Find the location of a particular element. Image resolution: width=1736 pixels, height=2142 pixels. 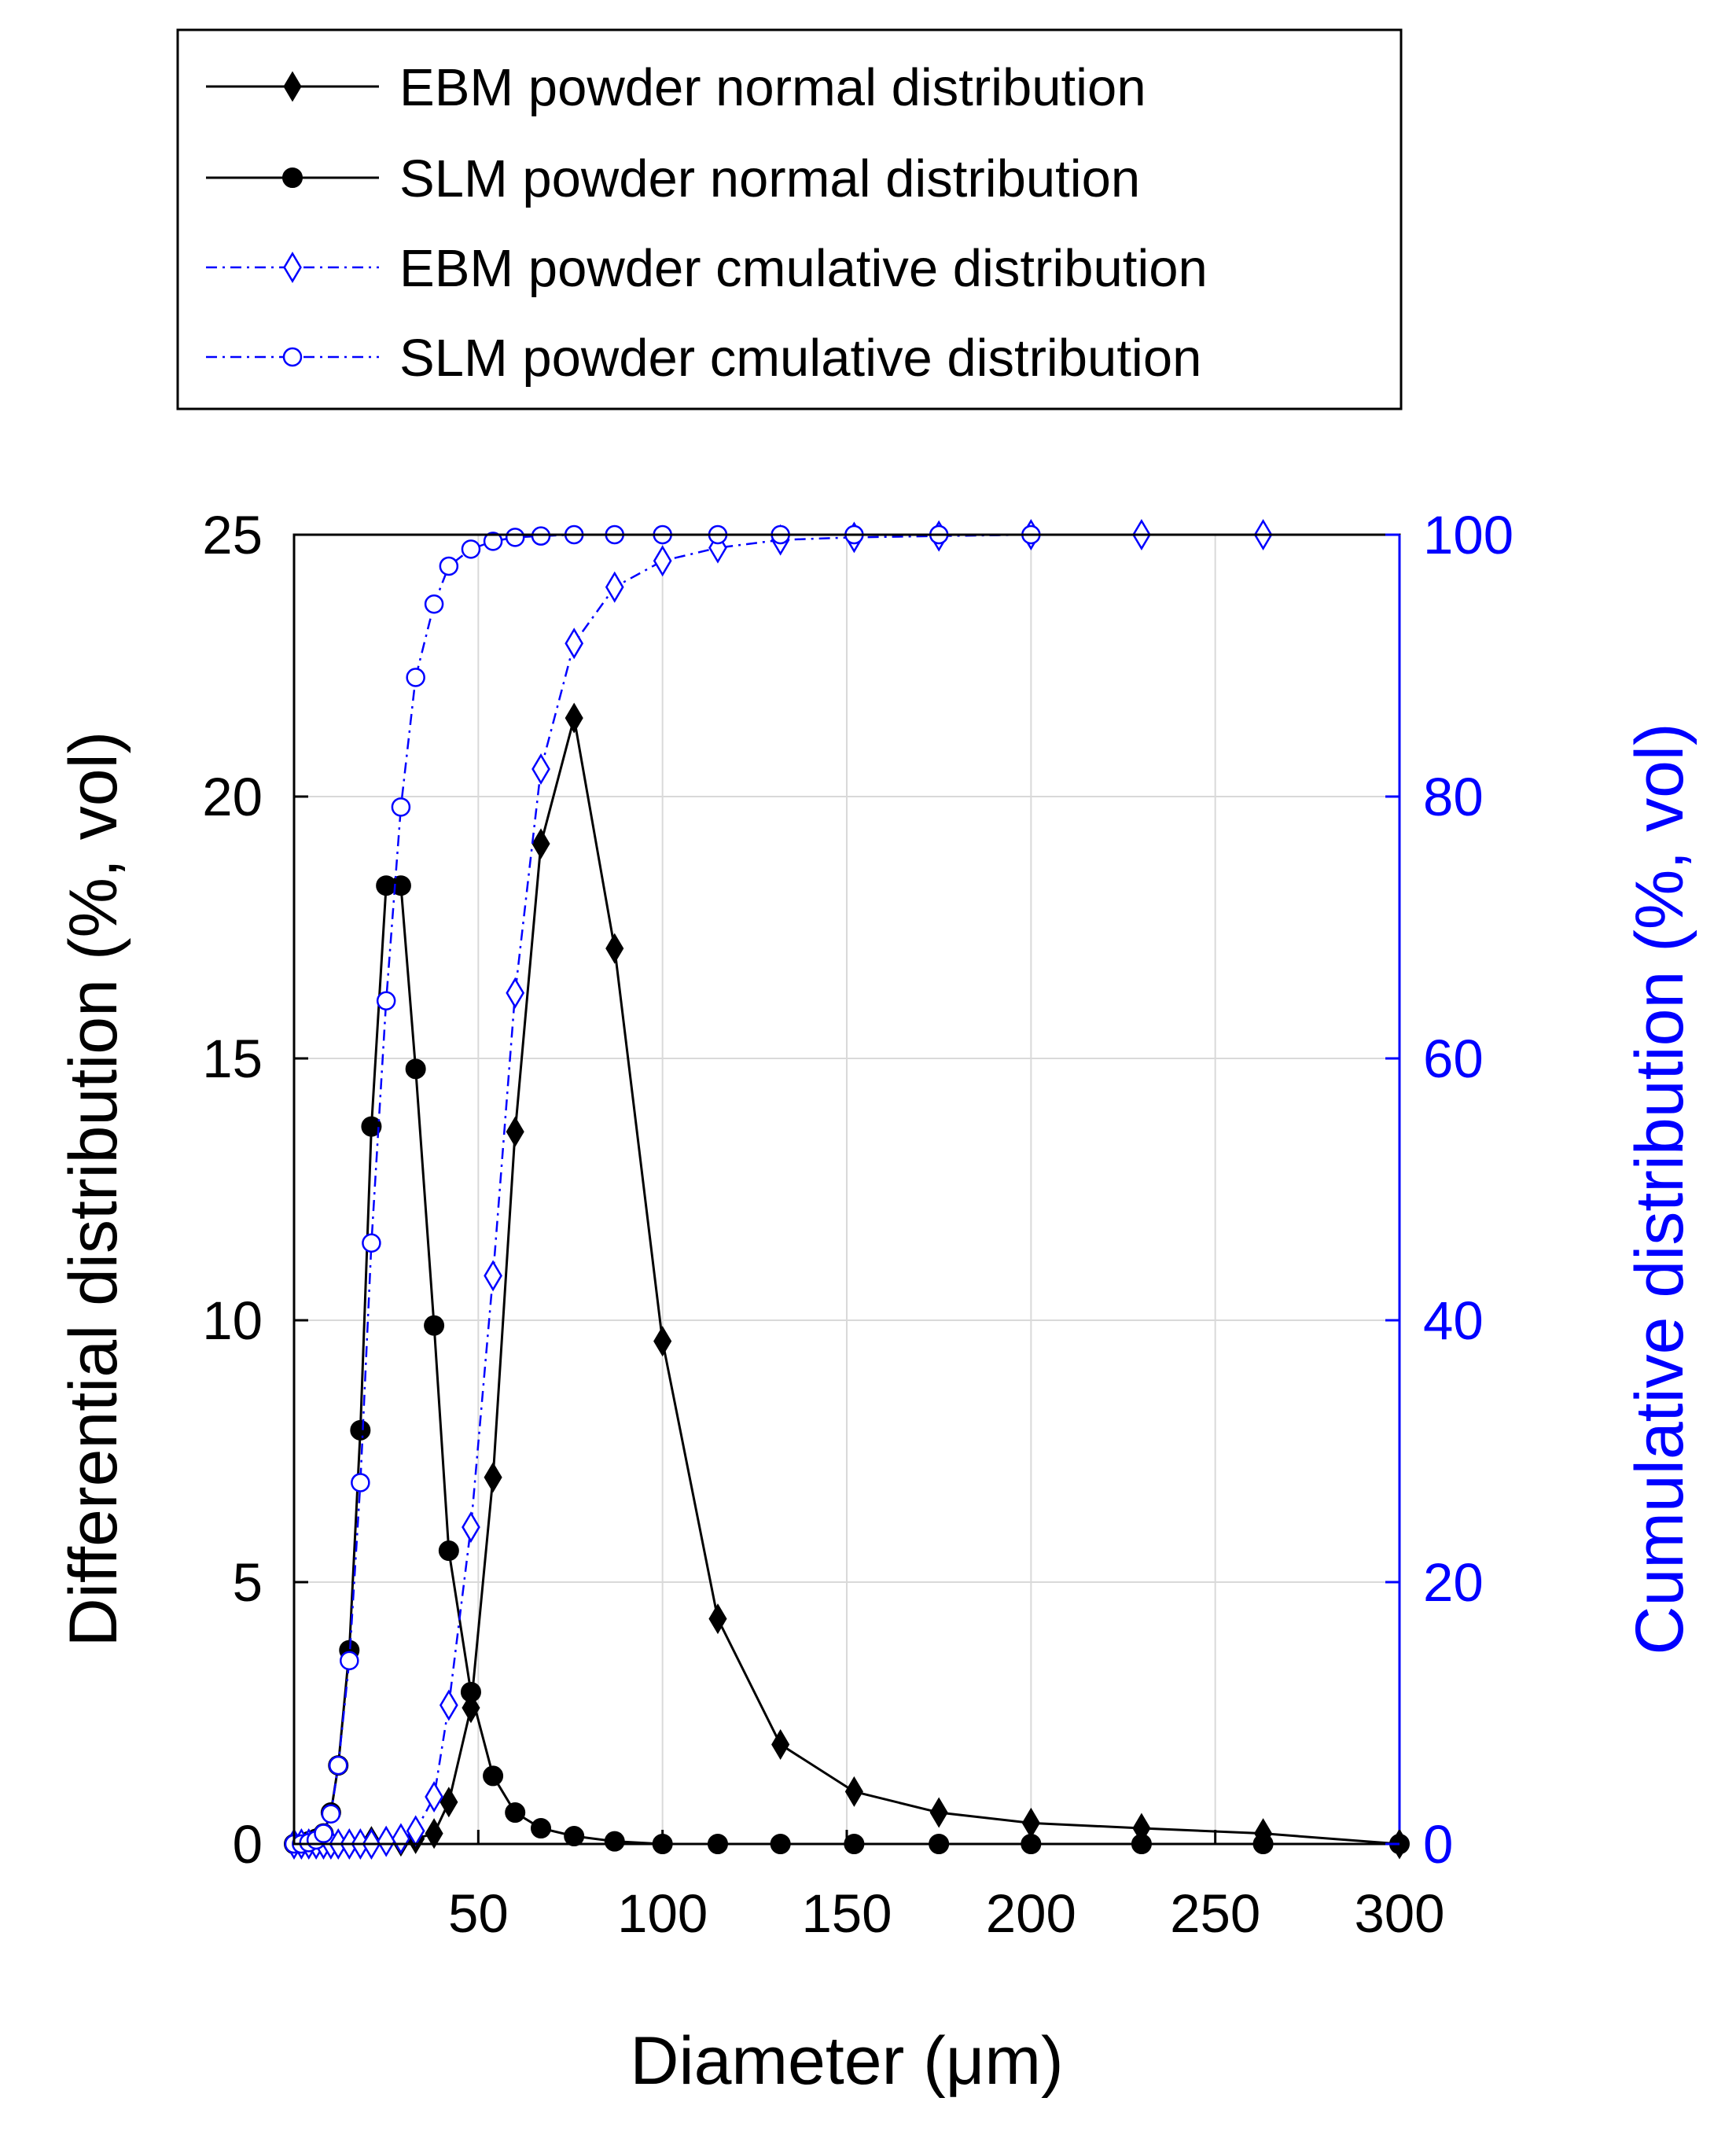

legend-box is located at coordinates (790, 219).